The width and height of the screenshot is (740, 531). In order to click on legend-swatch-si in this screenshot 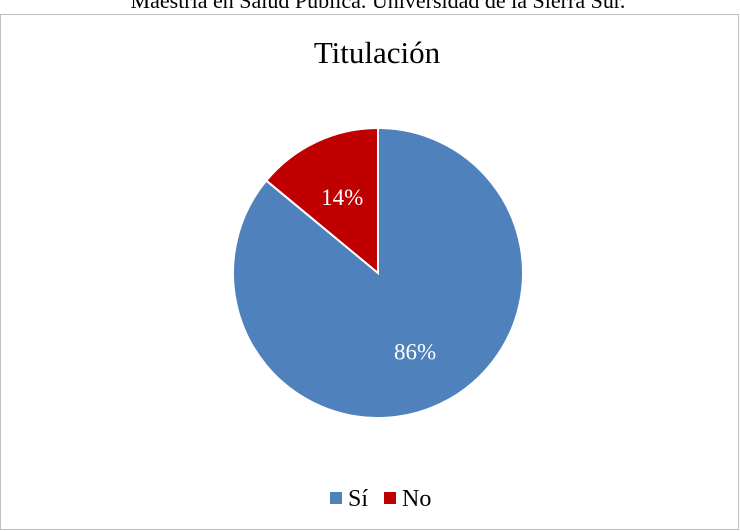, I will do `click(336, 498)`.